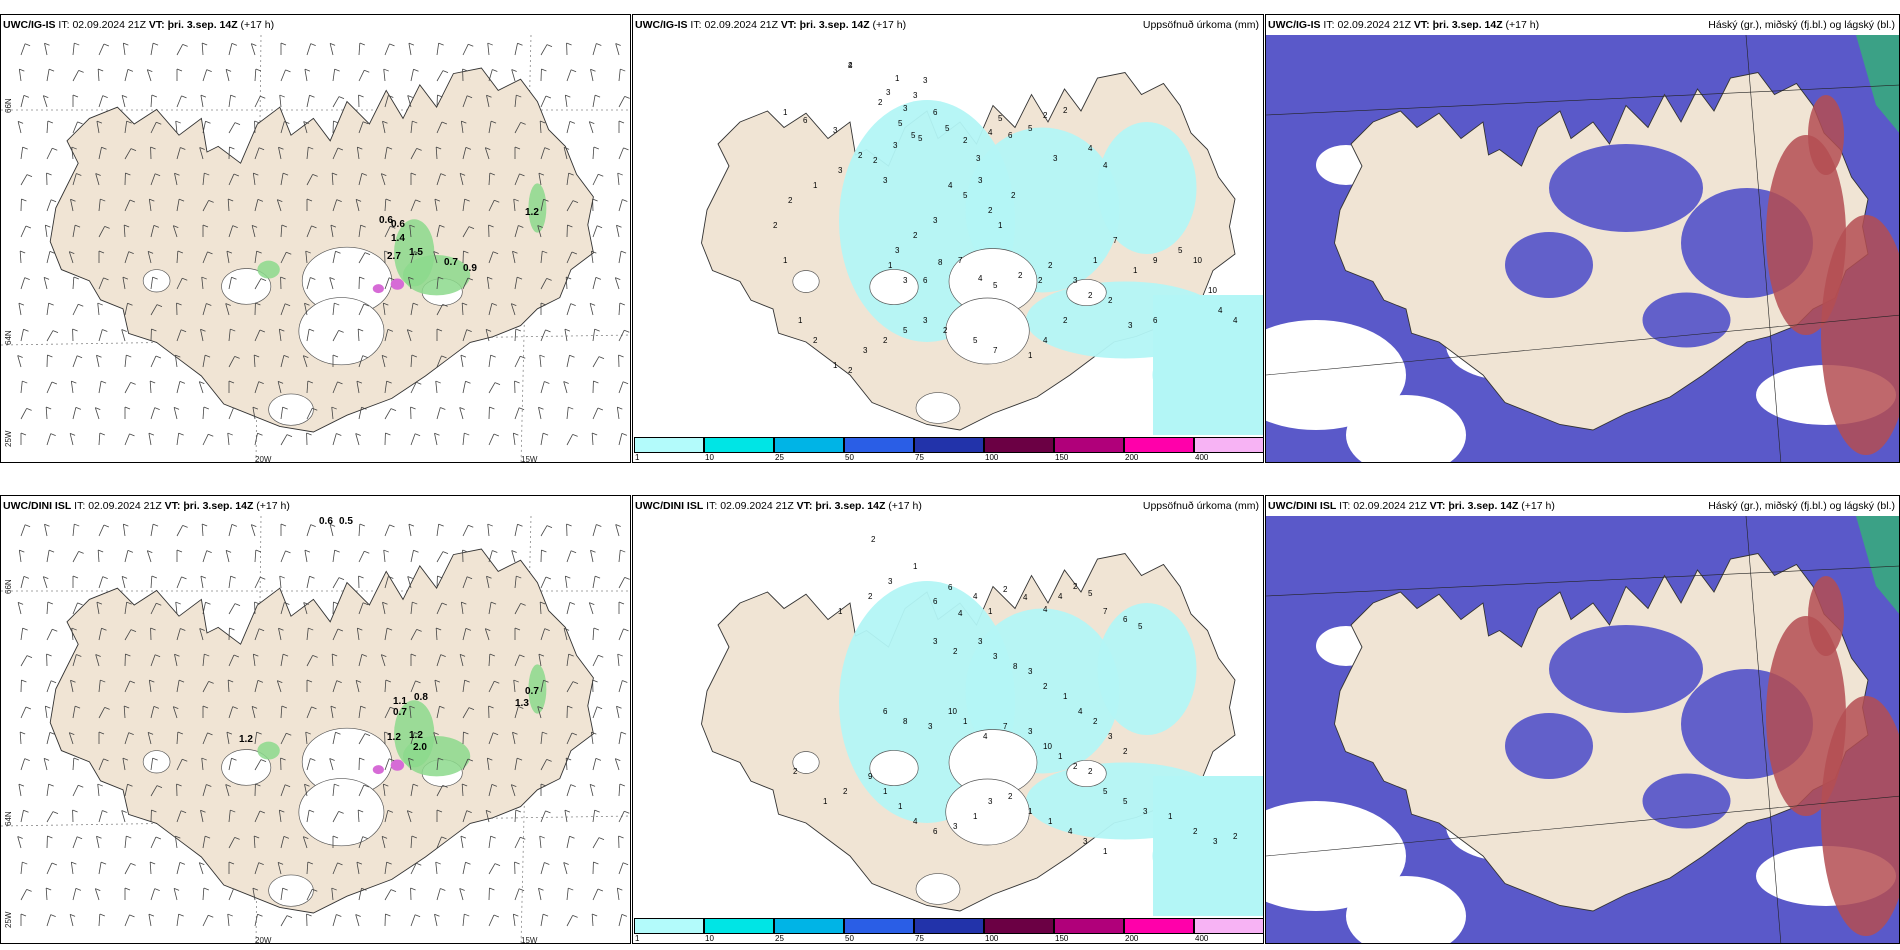 Image resolution: width=1900 pixels, height=950 pixels. I want to click on colorbar-label: 1, so click(637, 457).